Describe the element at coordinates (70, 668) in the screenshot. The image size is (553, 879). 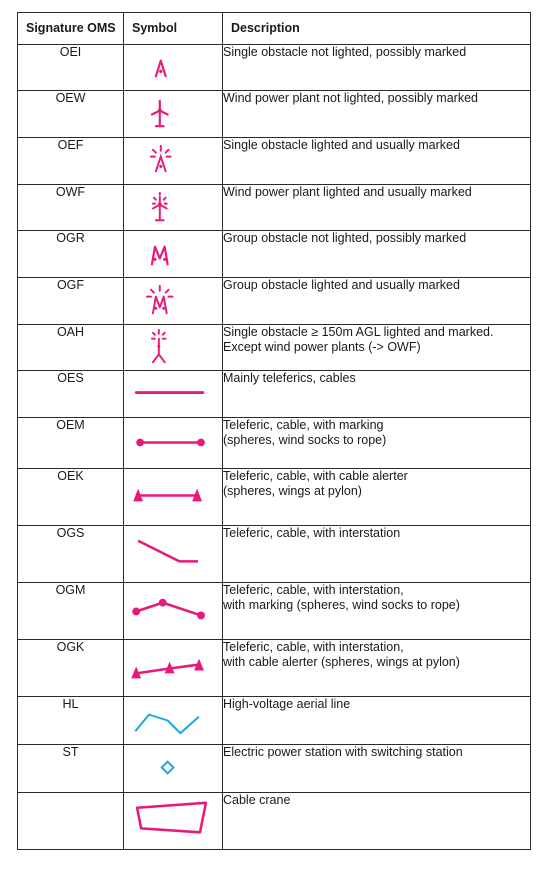
I see `row-code: OGK` at that location.